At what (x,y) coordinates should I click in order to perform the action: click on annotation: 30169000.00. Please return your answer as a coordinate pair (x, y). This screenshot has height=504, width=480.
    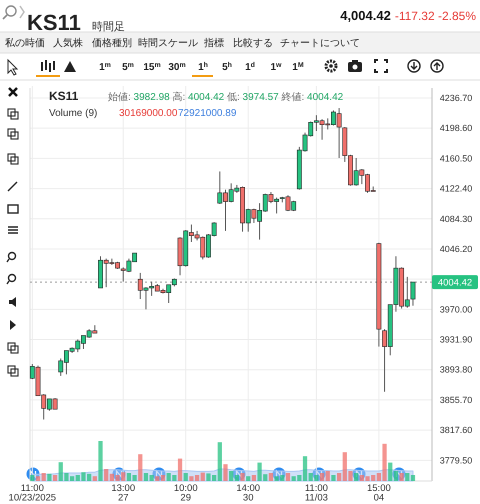
    Looking at the image, I should click on (148, 113).